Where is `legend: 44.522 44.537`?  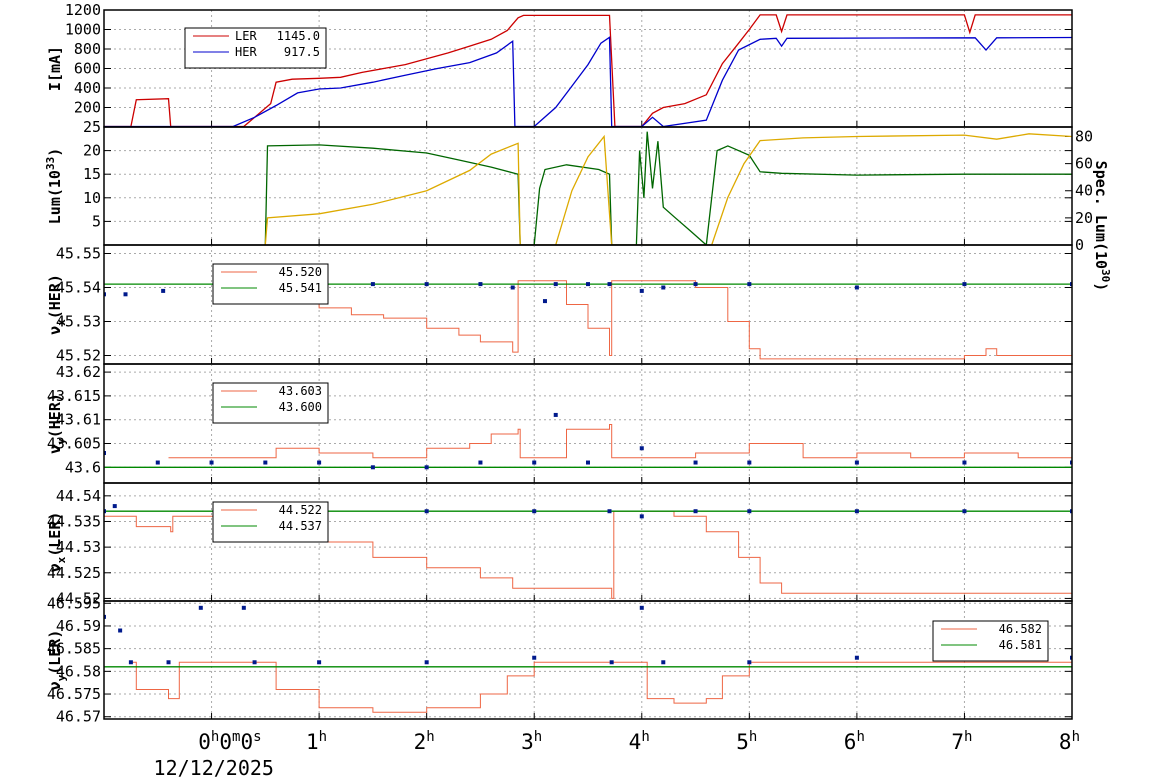 legend: 44.522 44.537 is located at coordinates (270, 522).